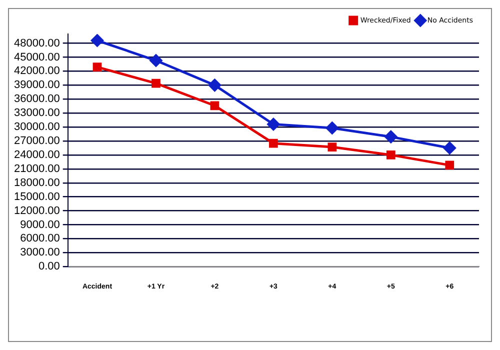 The image size is (500, 350). I want to click on y-tick-label: 27000.00, so click(37, 141).